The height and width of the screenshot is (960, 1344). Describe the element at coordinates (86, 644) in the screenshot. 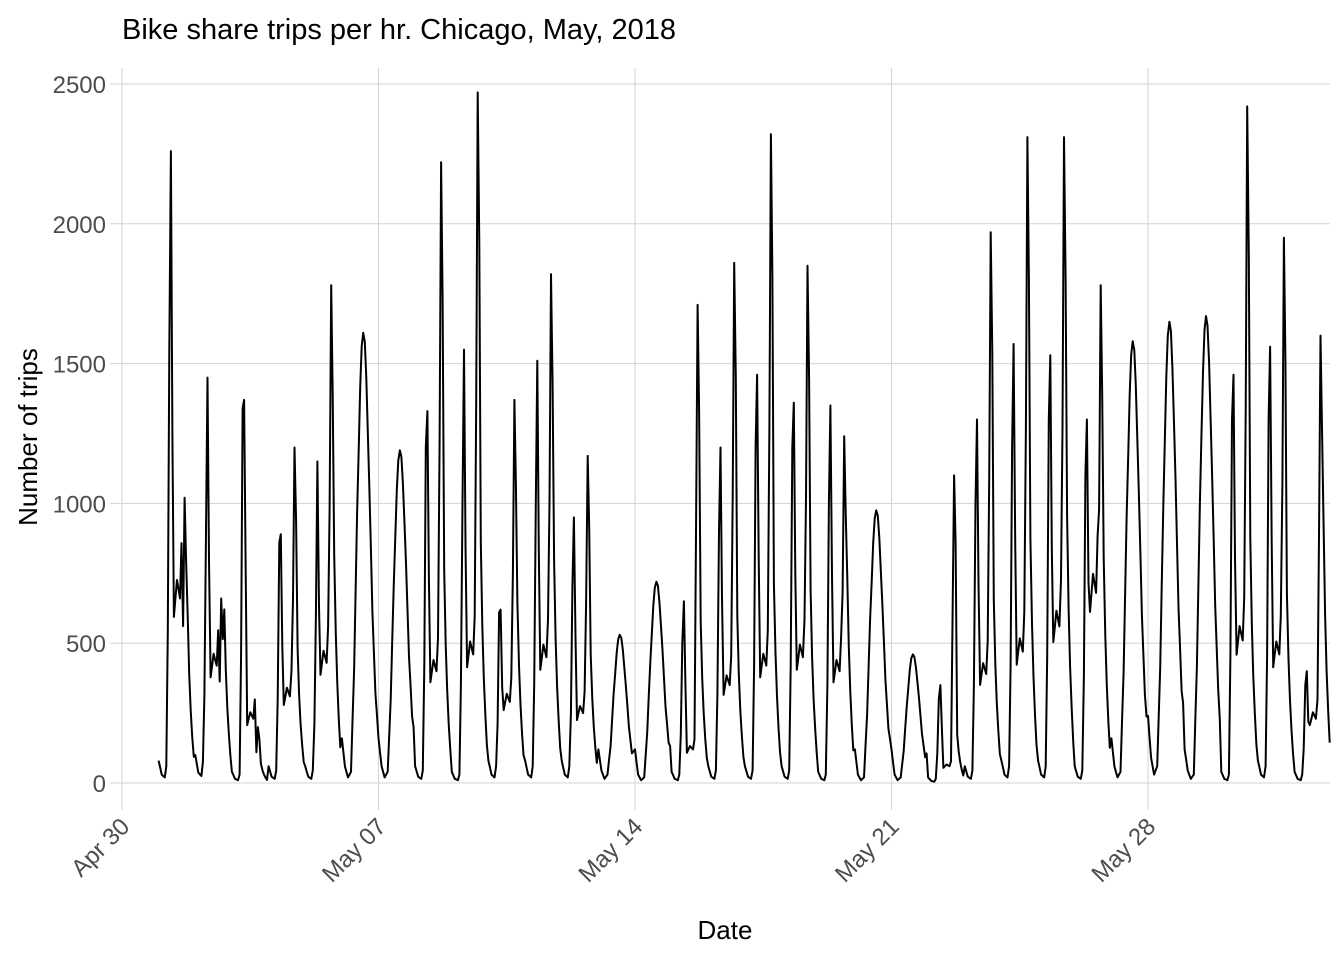

I see `y-tick-label: 500` at that location.